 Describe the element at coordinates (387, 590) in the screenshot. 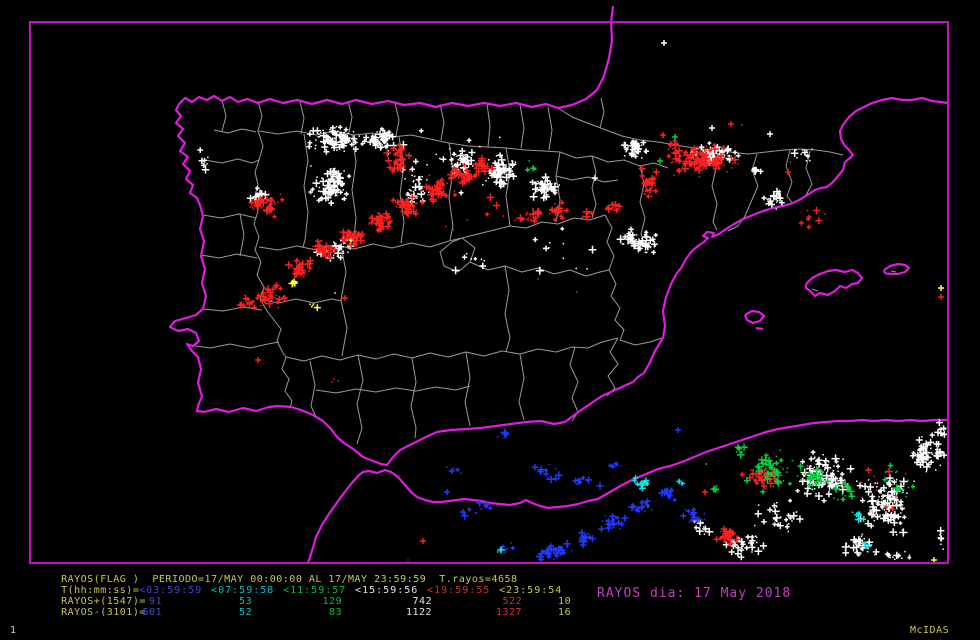

I see `time-bin: <15:59:56` at that location.